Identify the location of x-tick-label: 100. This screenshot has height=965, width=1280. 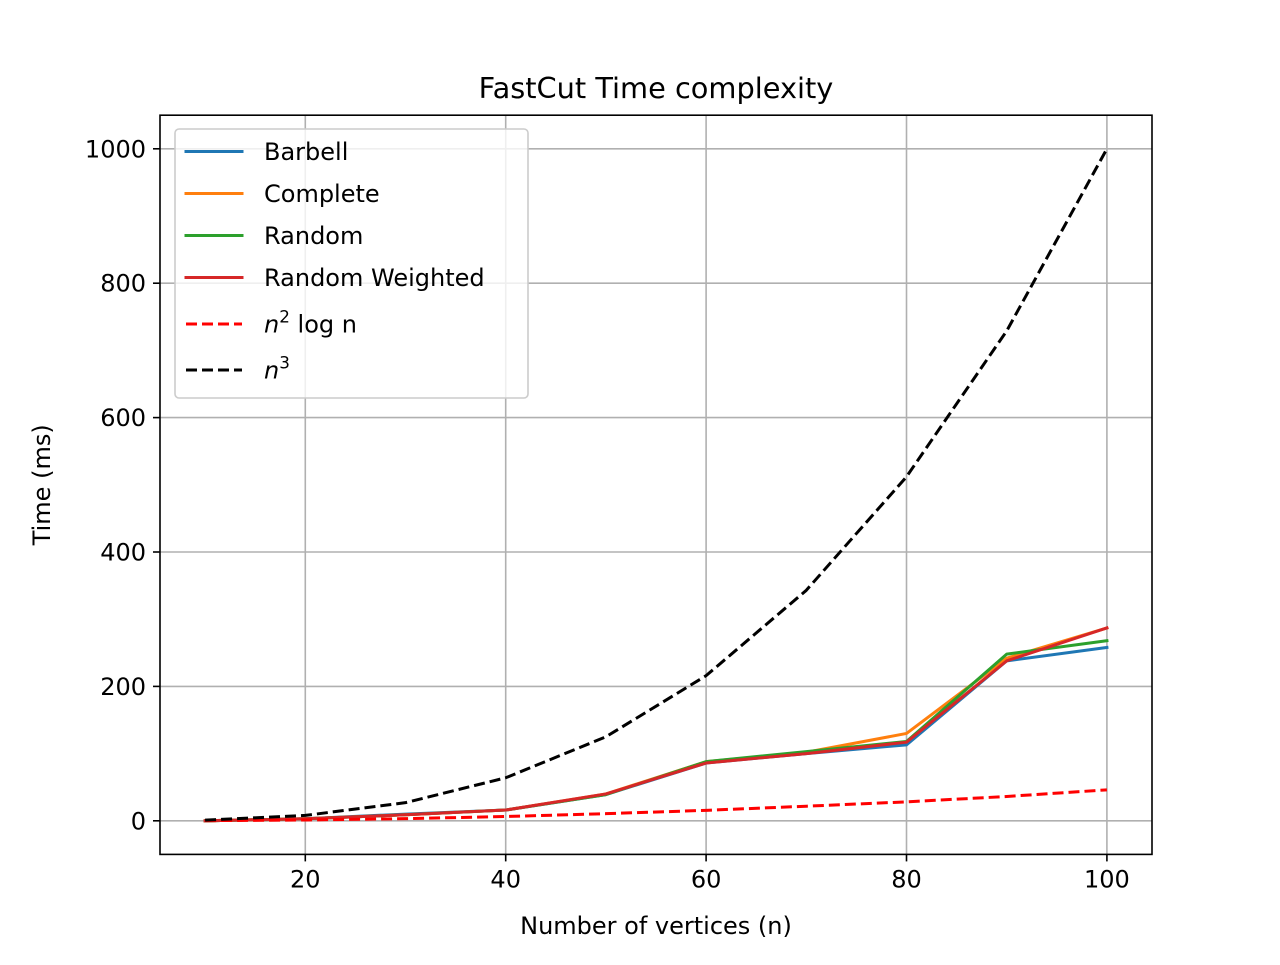
(1107, 879).